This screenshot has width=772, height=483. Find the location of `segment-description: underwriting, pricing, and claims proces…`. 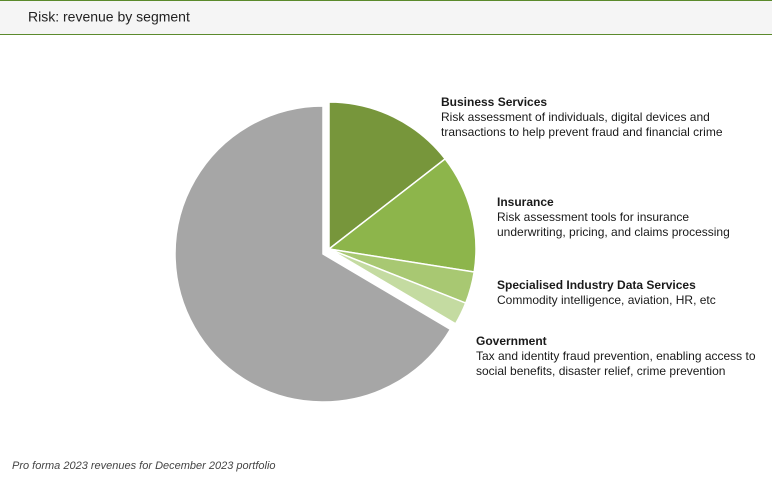

segment-description: underwriting, pricing, and claims proces… is located at coordinates (613, 232).